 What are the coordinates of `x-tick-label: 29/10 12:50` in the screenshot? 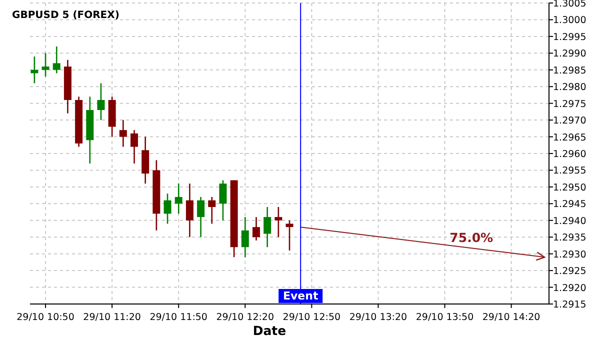 It's located at (311, 317).